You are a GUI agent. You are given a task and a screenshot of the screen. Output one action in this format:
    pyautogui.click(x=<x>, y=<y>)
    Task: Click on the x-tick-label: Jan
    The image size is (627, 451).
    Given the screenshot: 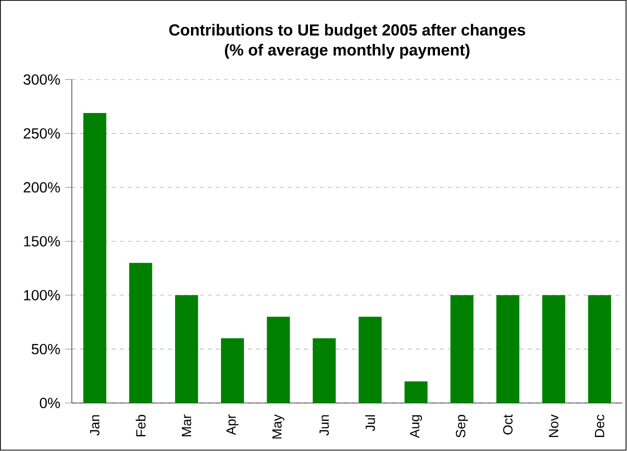 What is the action you would take?
    pyautogui.click(x=95, y=425)
    